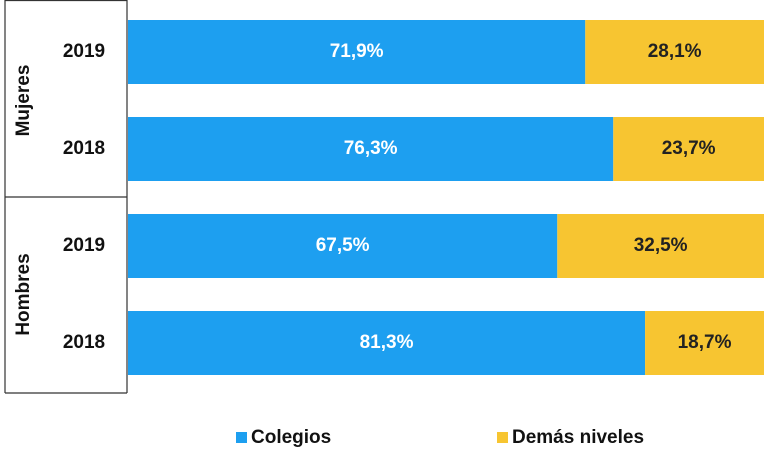  I want to click on legend-label: Colegios, so click(291, 437).